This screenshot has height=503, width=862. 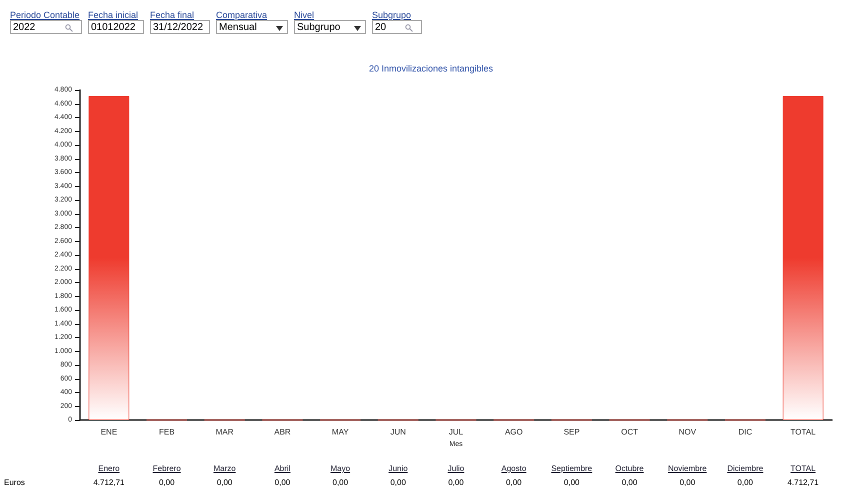 What do you see at coordinates (46, 27) in the screenshot?
I see `text: 2022` at bounding box center [46, 27].